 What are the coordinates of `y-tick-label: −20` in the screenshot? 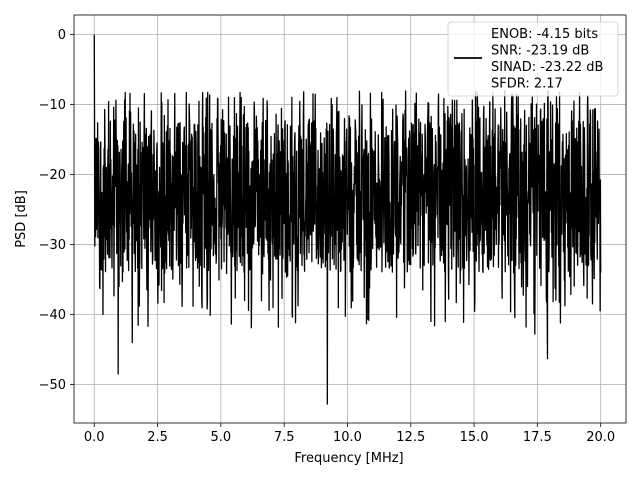 It's located at (52, 175).